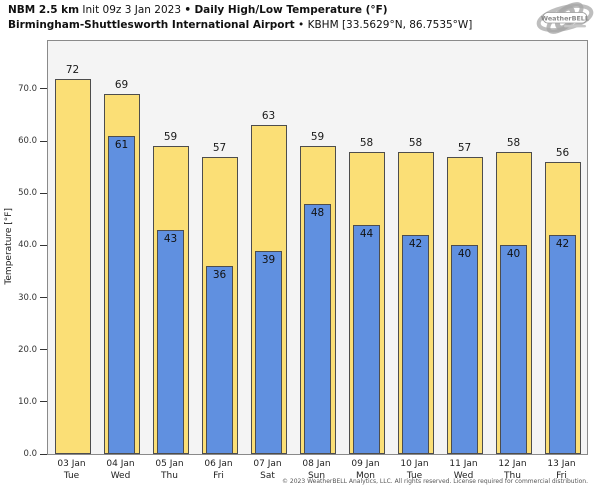  I want to click on y-tick-label: 20.0, so click(27, 349).